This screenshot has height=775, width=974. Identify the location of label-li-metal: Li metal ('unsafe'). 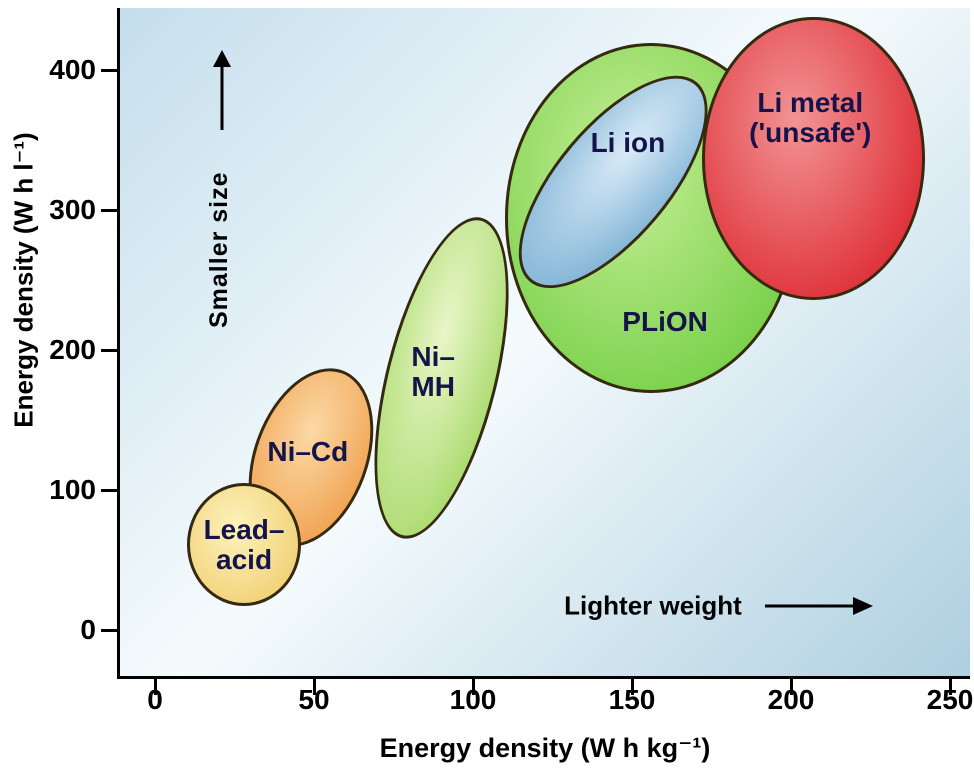
(810, 117).